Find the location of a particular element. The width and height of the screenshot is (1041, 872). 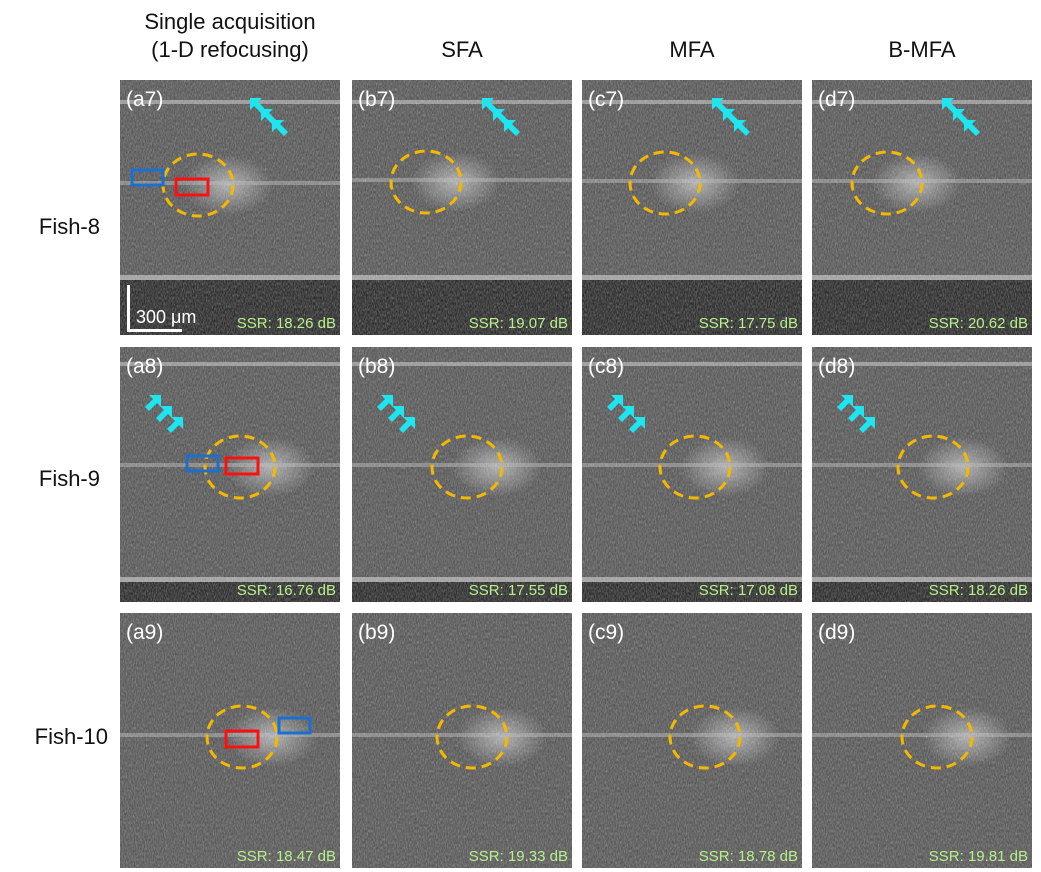

panel-label: (d7) is located at coordinates (837, 99).